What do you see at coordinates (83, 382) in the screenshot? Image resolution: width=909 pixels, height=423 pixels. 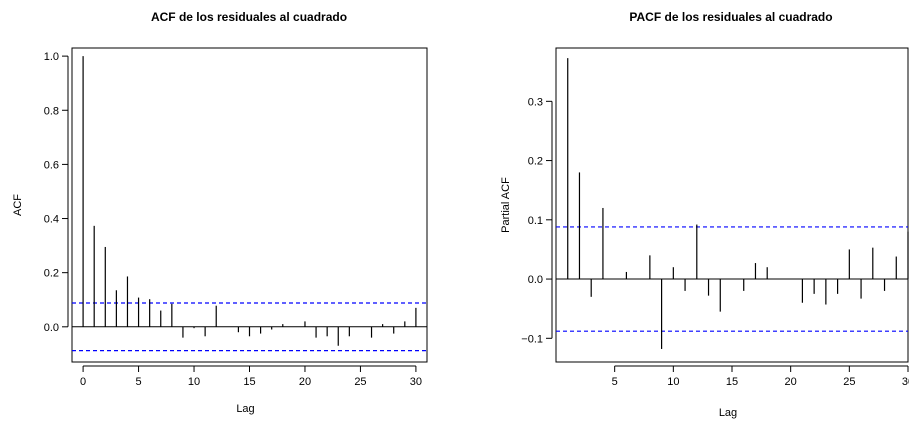 I see `x-tick-label: 0` at bounding box center [83, 382].